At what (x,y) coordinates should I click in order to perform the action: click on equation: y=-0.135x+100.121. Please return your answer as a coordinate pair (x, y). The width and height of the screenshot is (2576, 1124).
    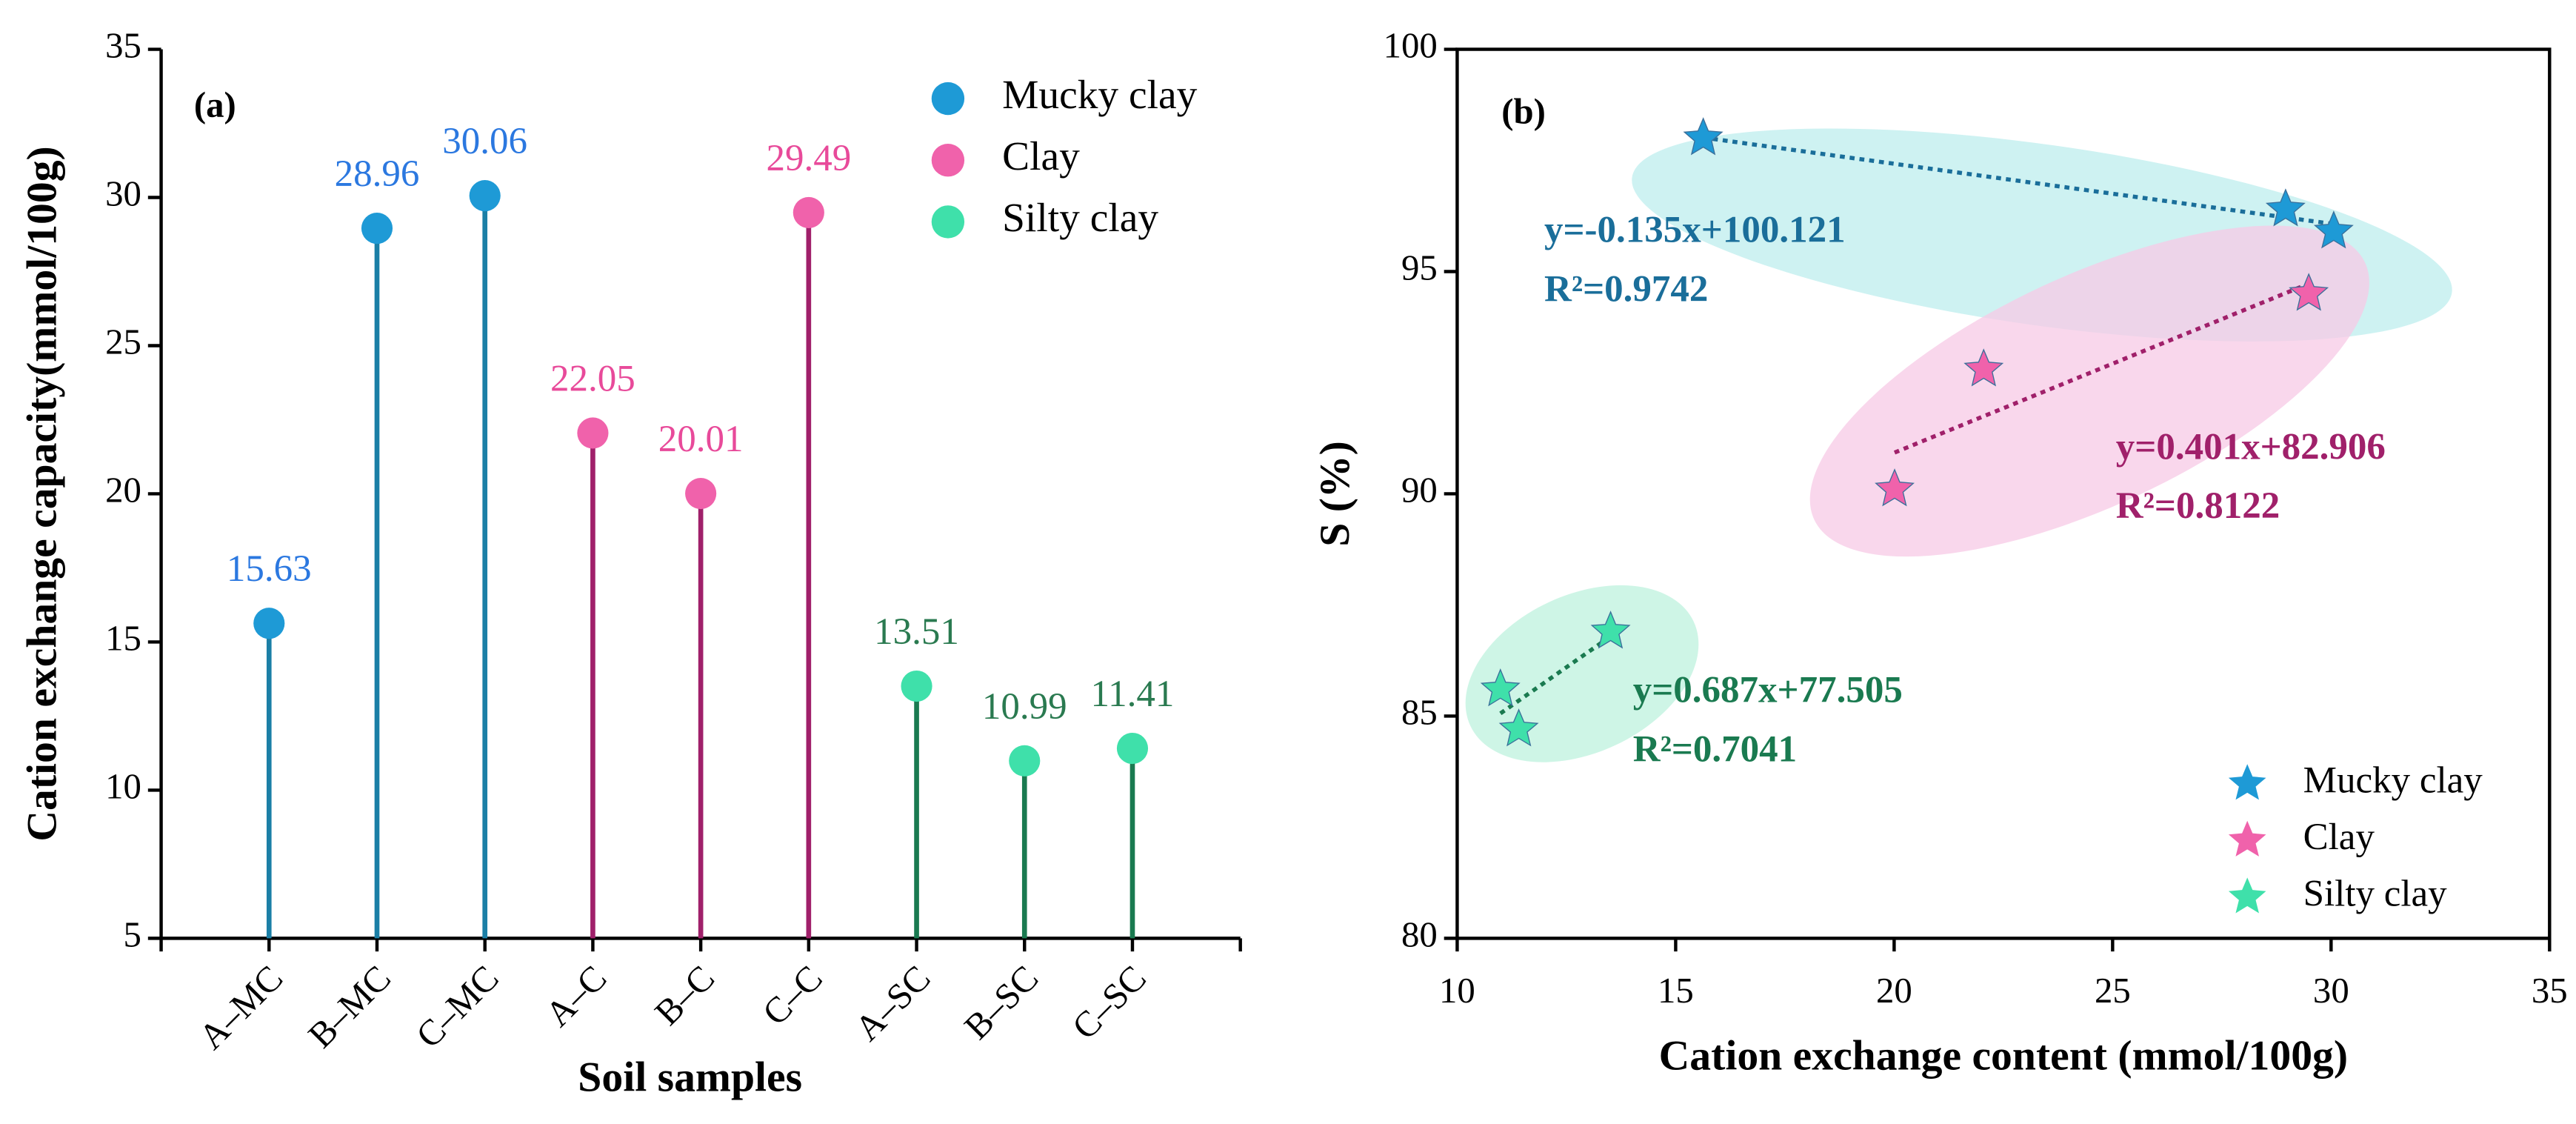
    Looking at the image, I should click on (1695, 230).